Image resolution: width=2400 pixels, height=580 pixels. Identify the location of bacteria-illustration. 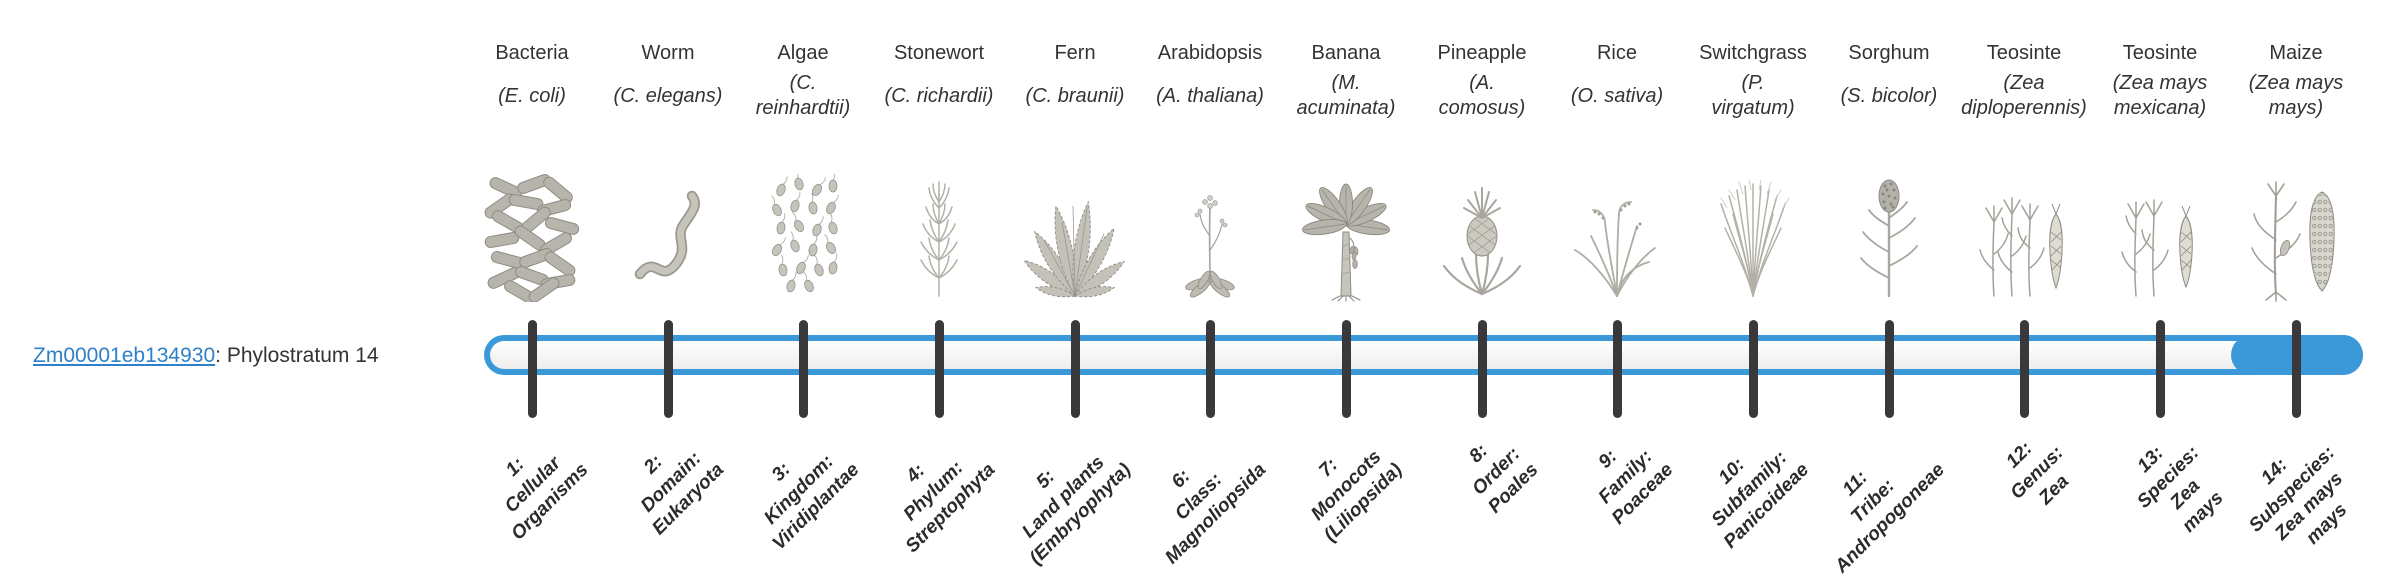
(532, 239).